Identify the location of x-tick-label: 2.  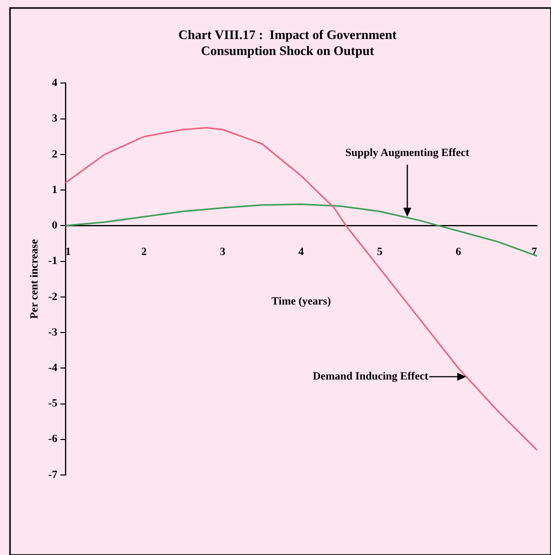
(144, 252).